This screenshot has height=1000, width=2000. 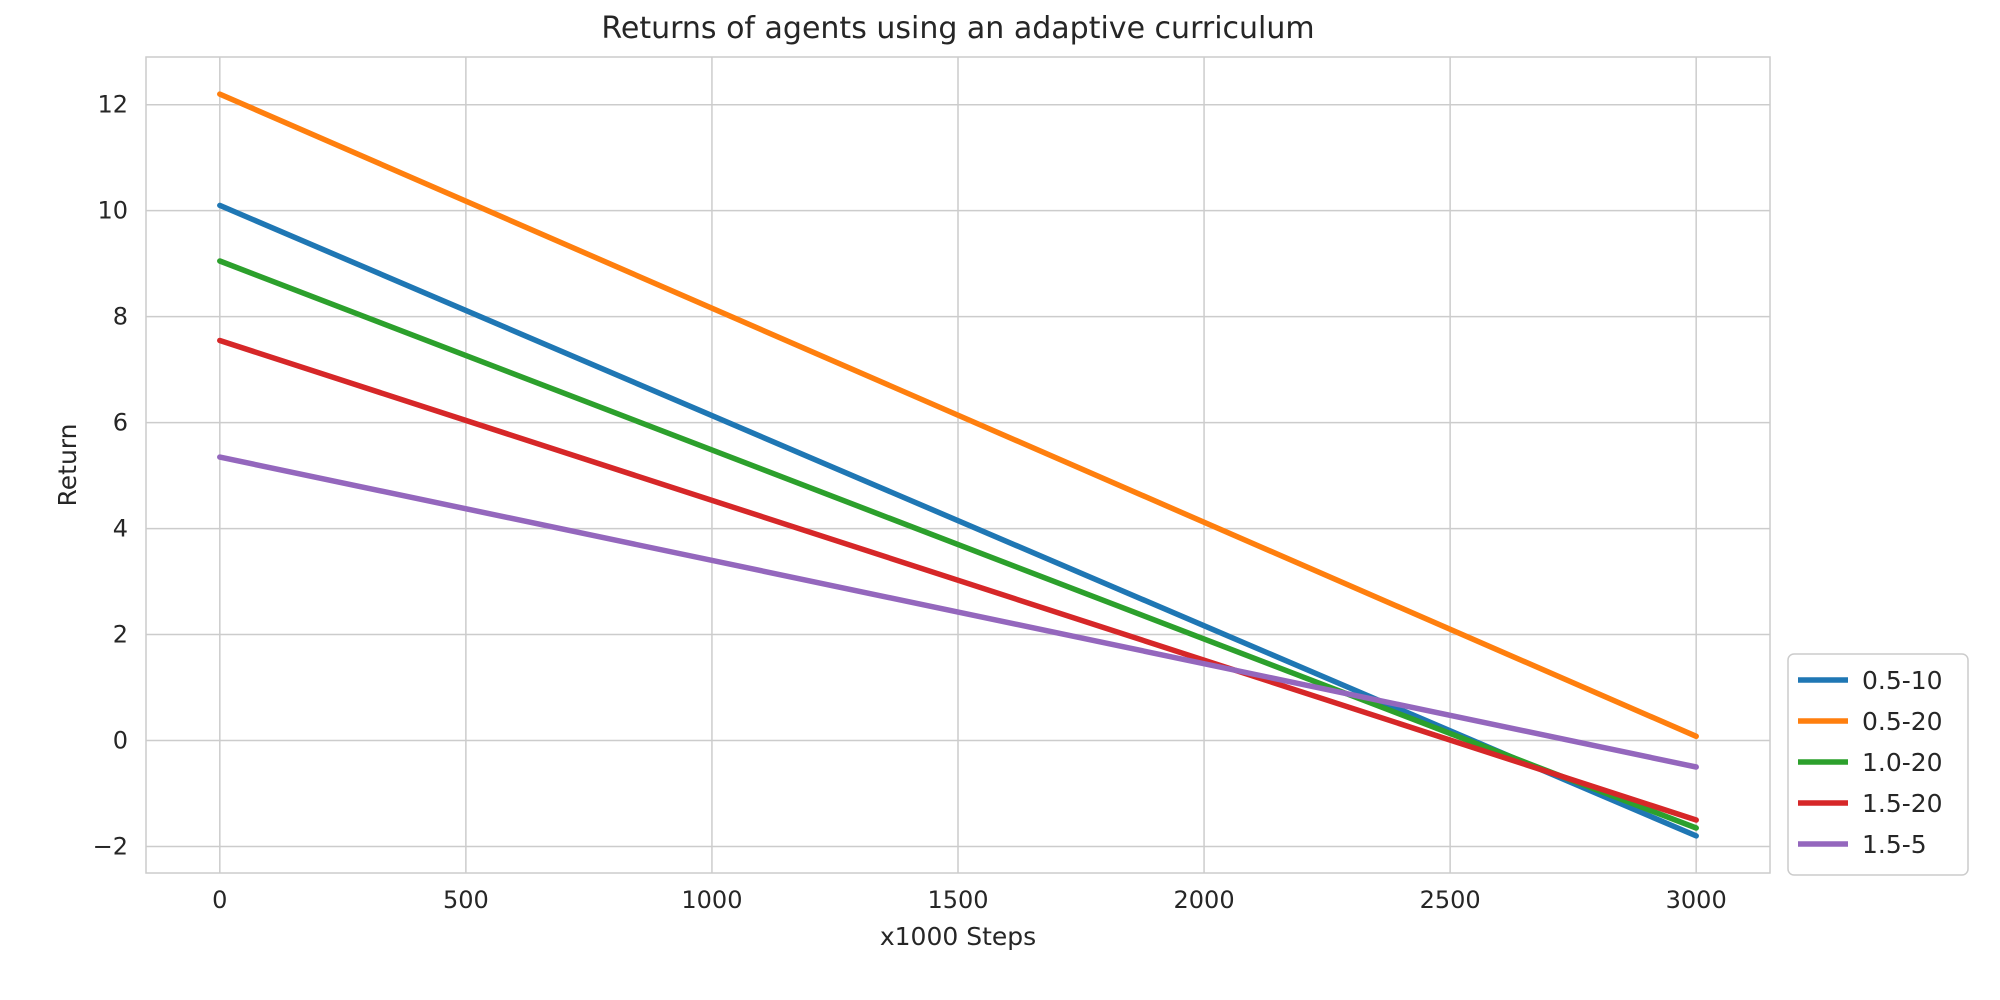 I want to click on y-tick-label: 12, so click(x=112, y=105).